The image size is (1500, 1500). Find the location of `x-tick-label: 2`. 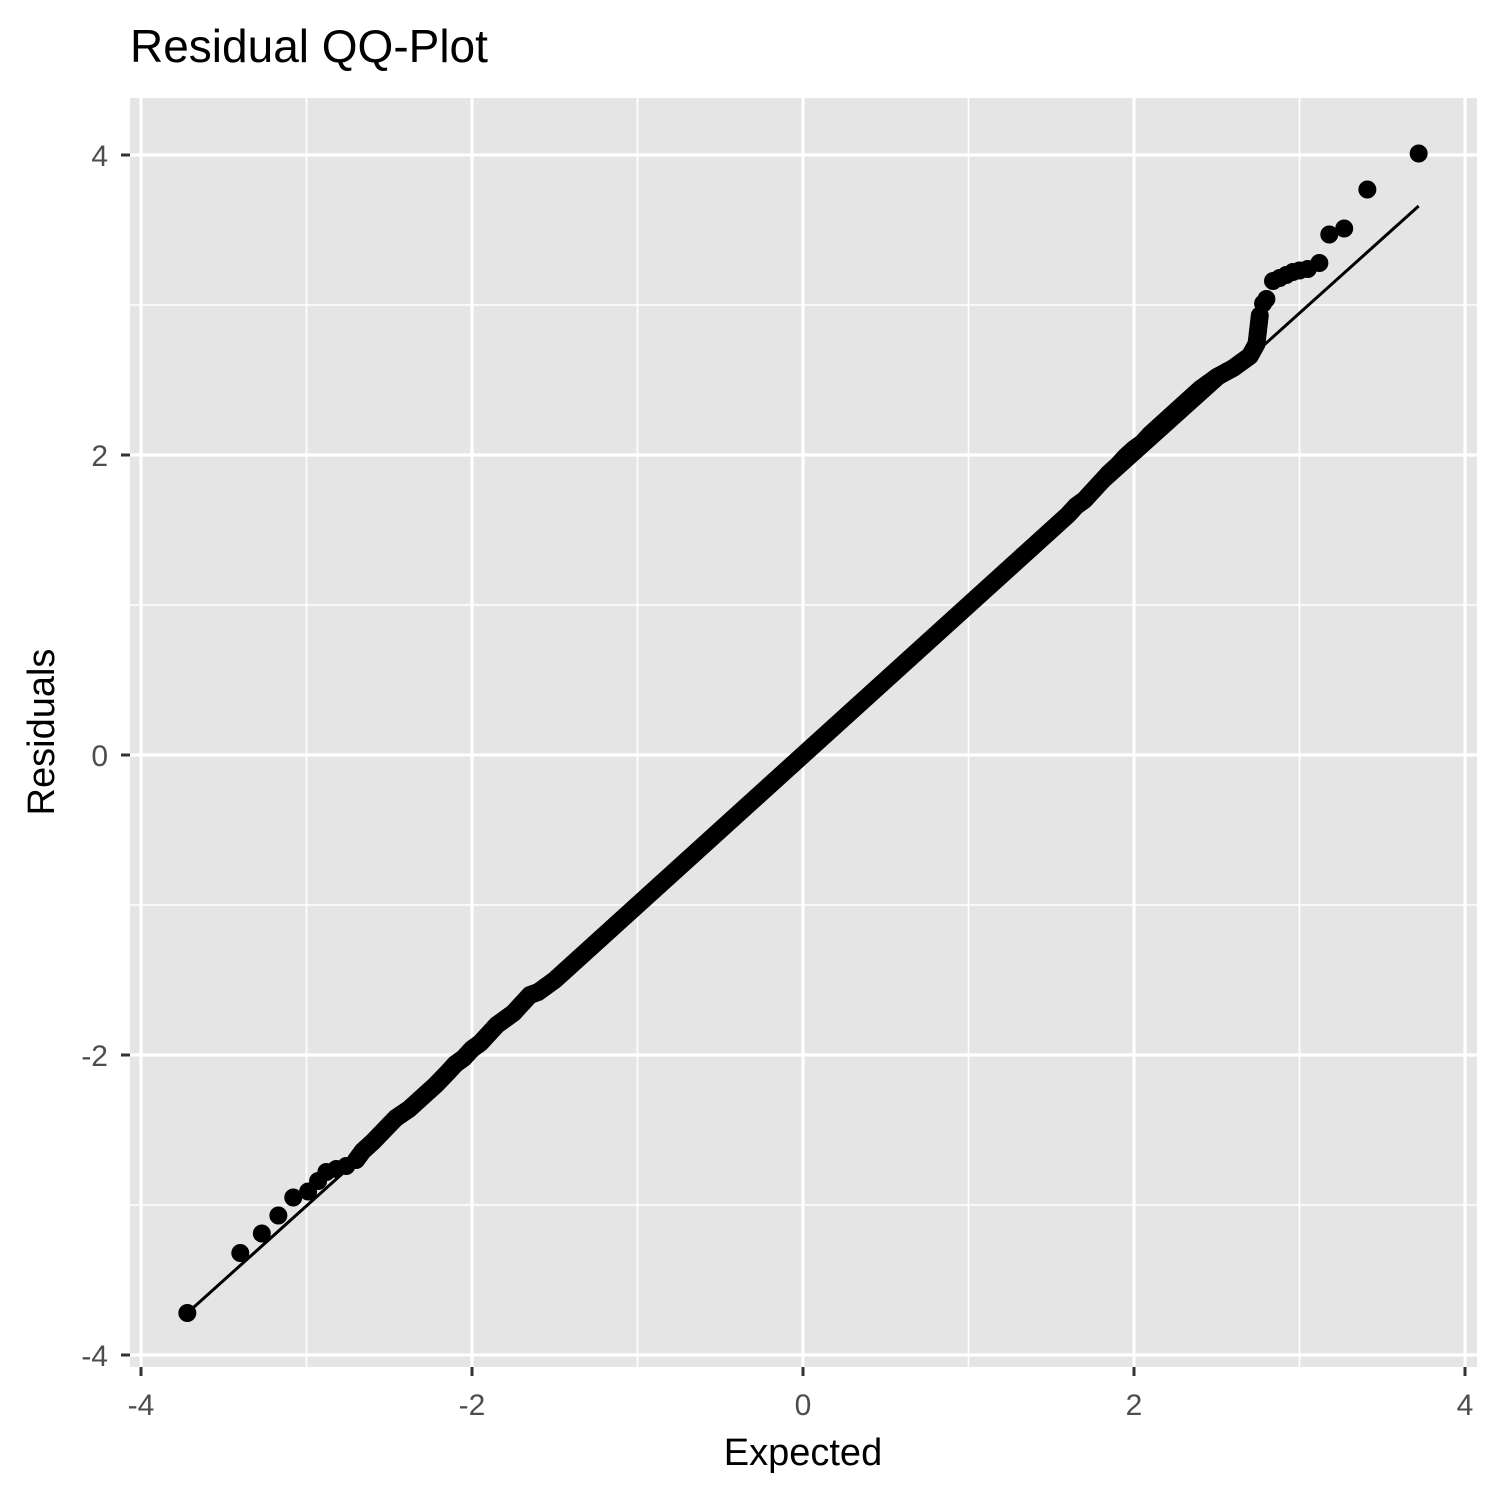

x-tick-label: 2 is located at coordinates (1134, 1405).